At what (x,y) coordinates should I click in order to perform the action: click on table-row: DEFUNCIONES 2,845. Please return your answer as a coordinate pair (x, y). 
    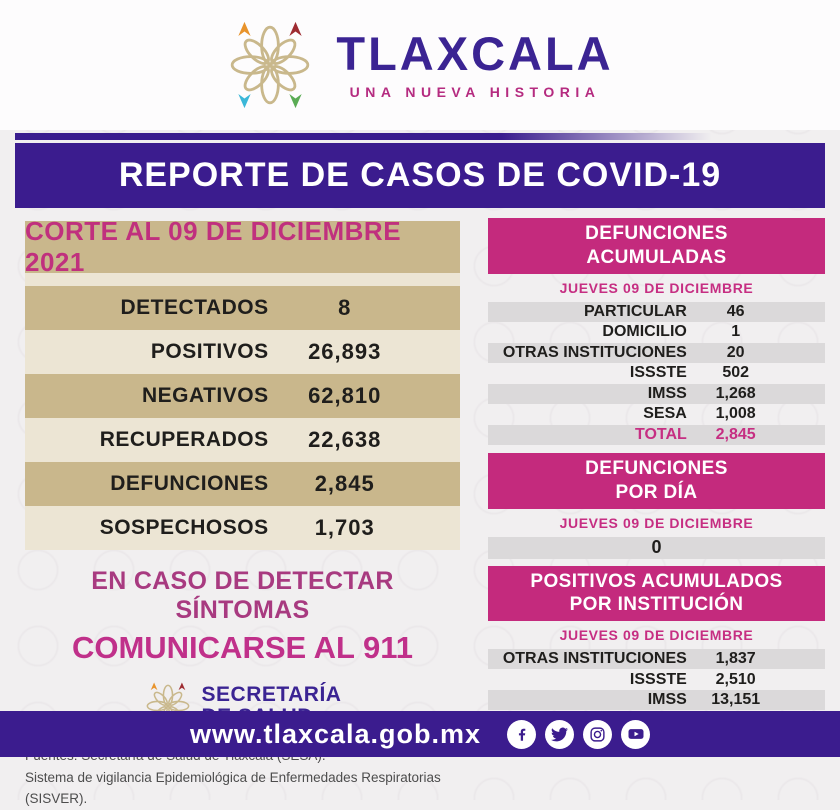
    Looking at the image, I should click on (242, 484).